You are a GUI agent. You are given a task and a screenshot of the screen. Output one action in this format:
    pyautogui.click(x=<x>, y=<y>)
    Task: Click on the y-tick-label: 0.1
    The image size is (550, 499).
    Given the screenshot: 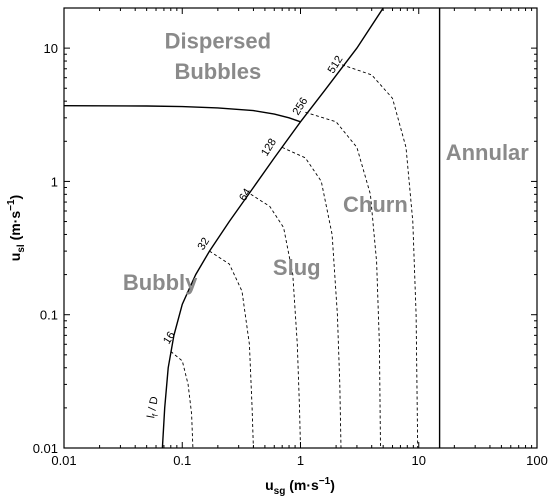 What is the action you would take?
    pyautogui.click(x=49, y=315)
    